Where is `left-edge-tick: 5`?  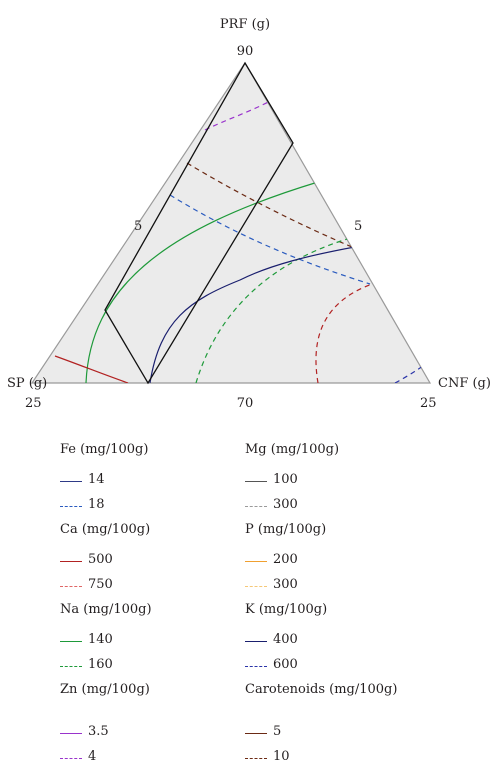
left-edge-tick: 5 is located at coordinates (138, 226).